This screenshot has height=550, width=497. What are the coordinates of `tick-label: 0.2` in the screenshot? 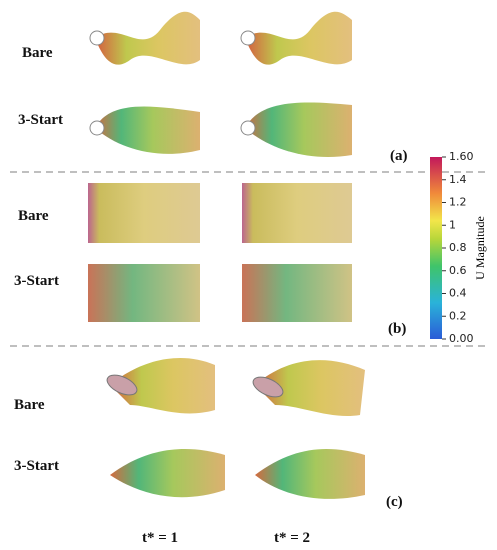 It's located at (458, 315).